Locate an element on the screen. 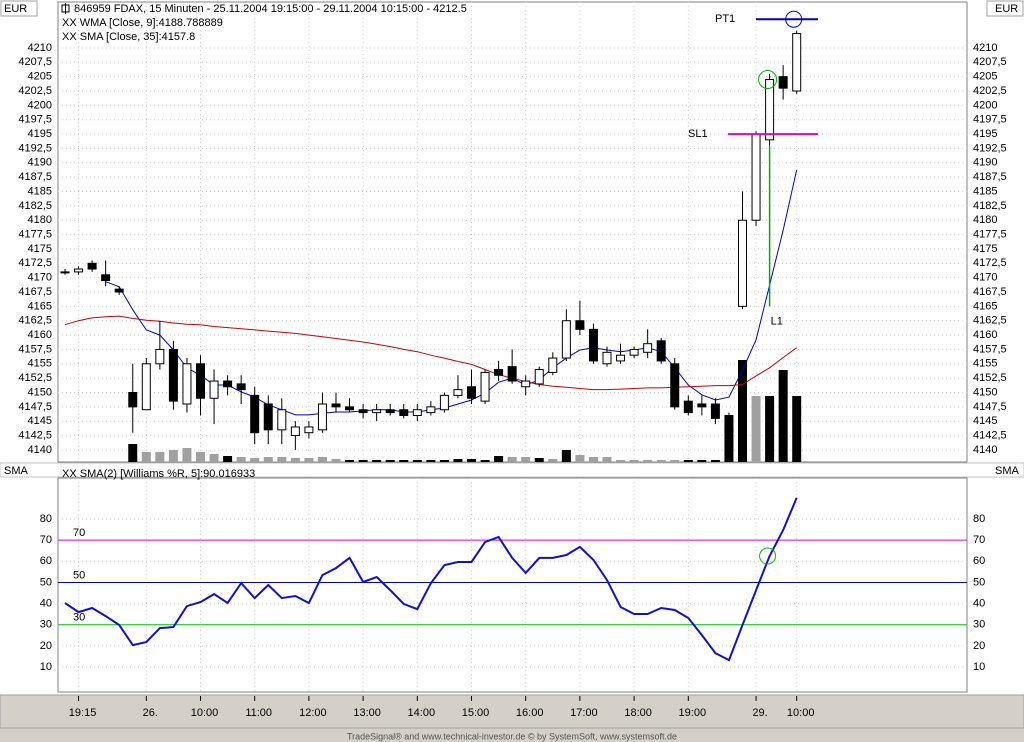 This screenshot has width=1024, height=742. y-tick-label: 4157,5 is located at coordinates (35, 349).